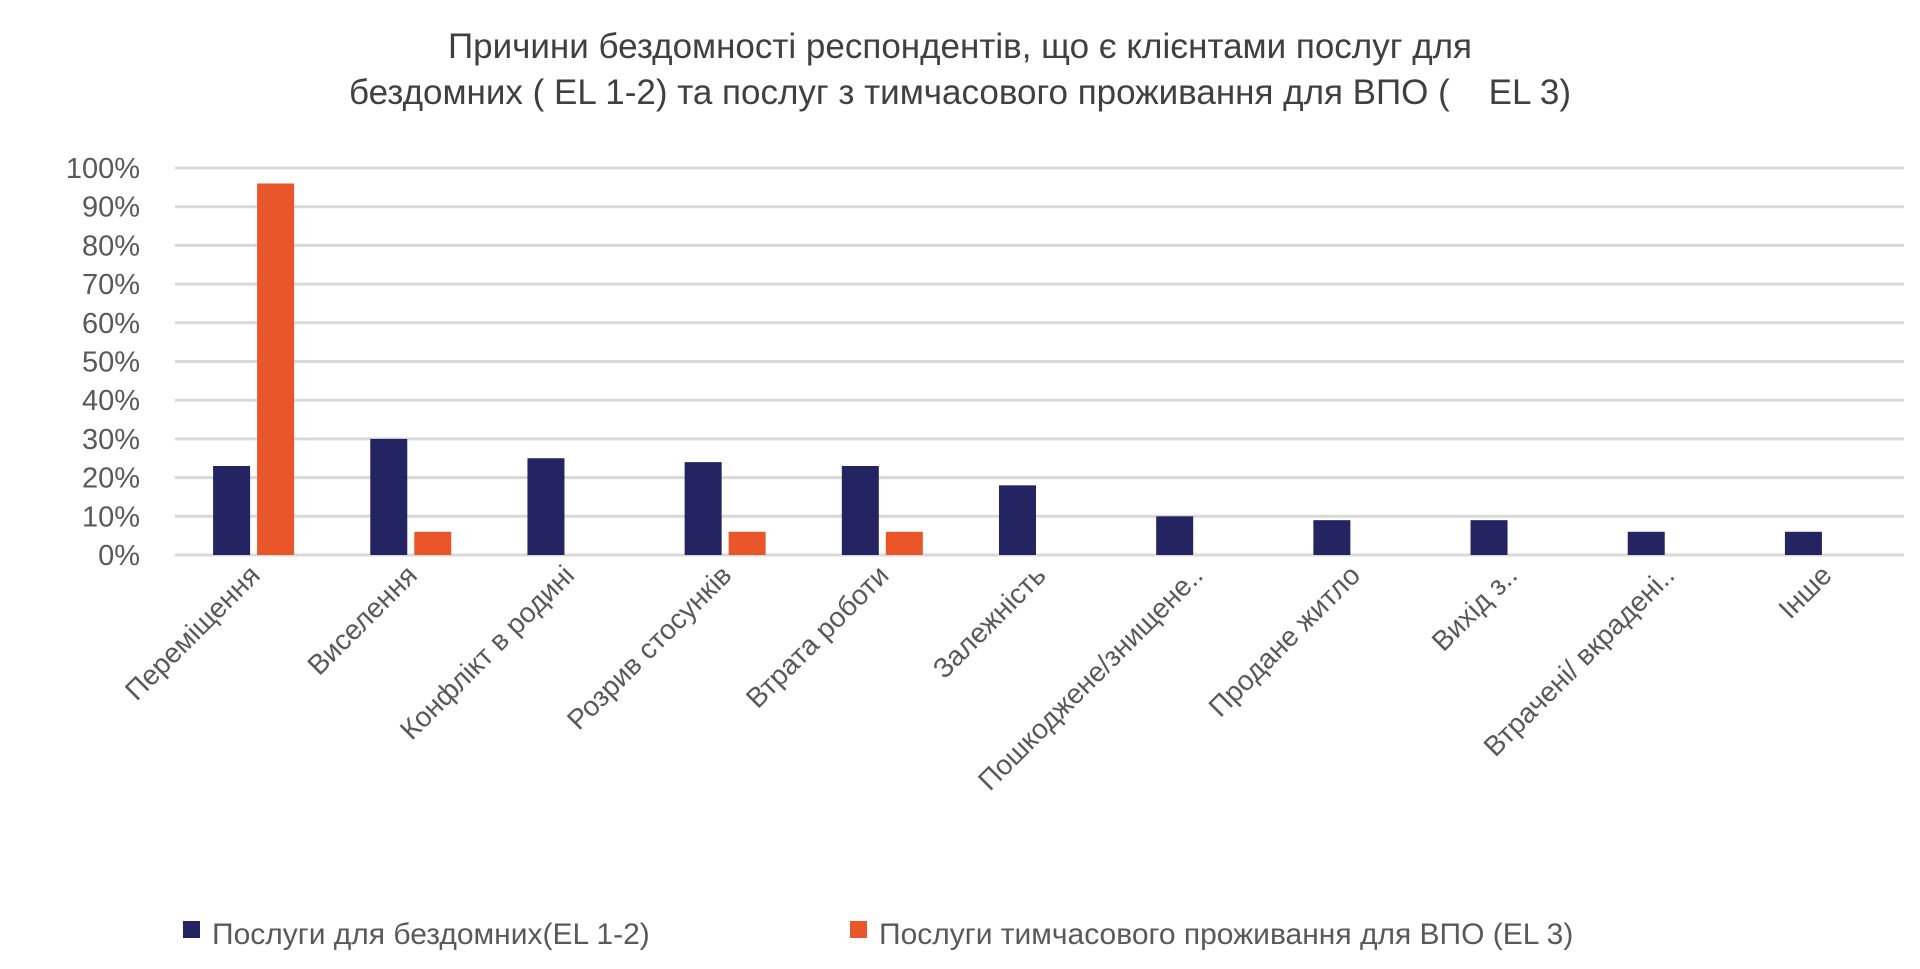 The image size is (1920, 969). I want to click on y-tick-label: 100%, so click(103, 169).